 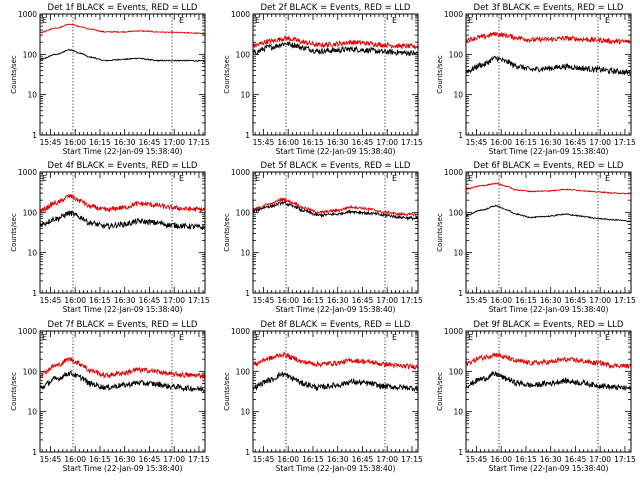 I want to click on chart-title: Det 9f BLACK = Events, RED = LLD, so click(x=549, y=325).